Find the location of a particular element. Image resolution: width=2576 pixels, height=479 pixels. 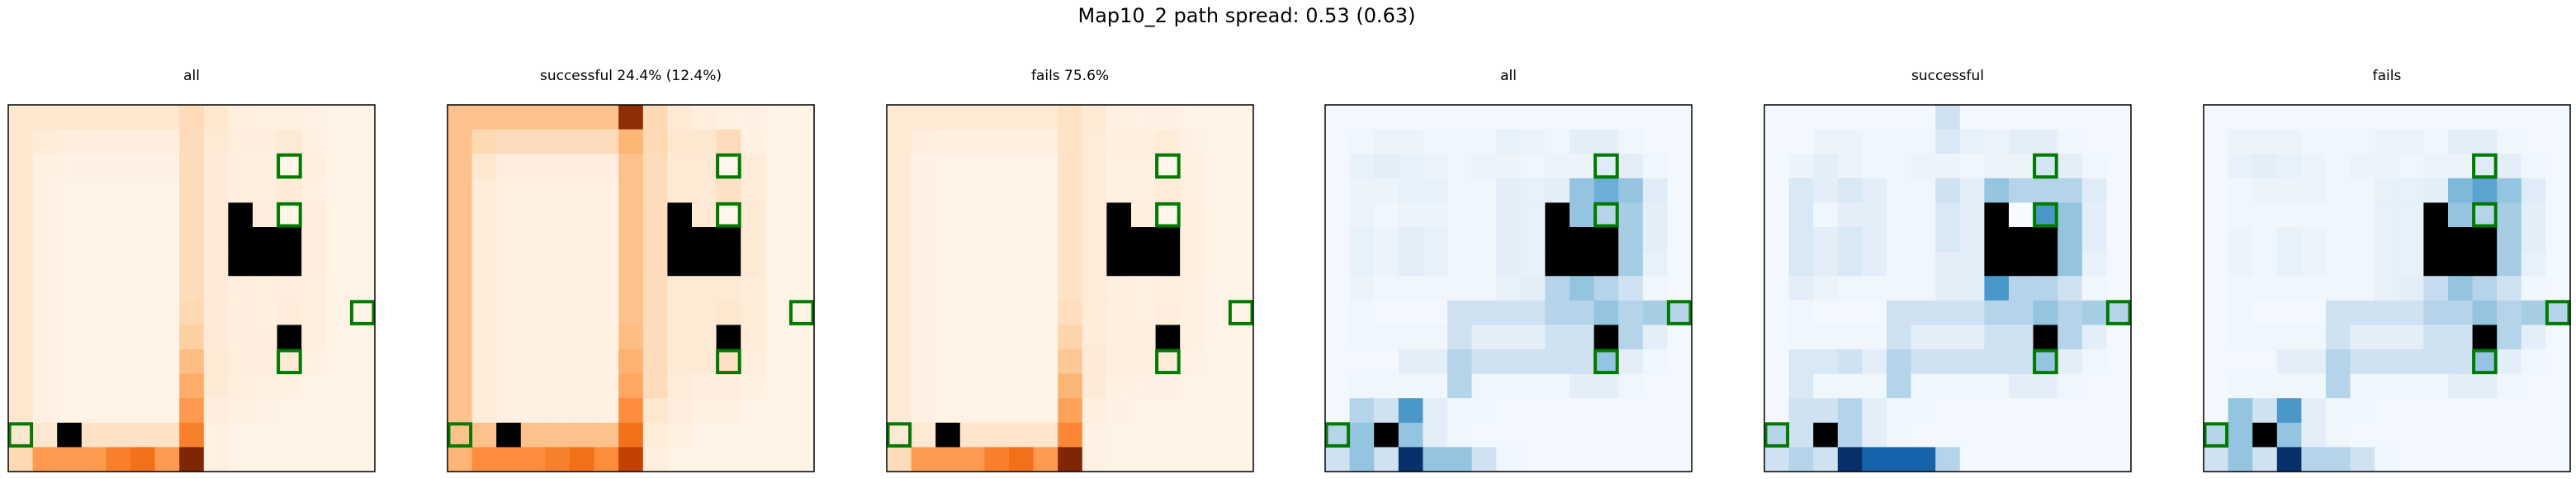

obstacle-cell is located at coordinates (2045, 240).